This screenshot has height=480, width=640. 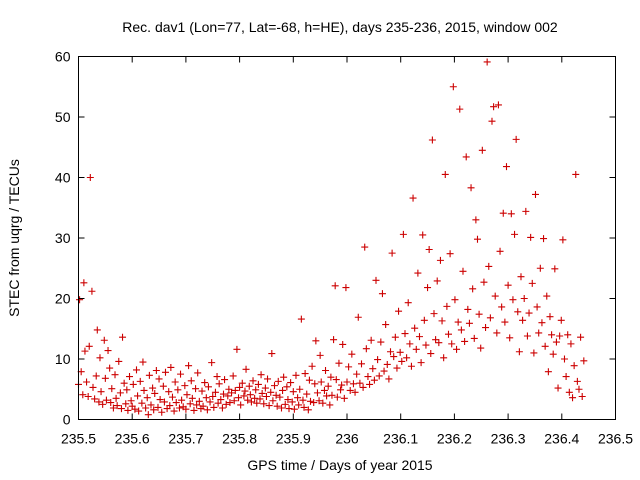 I want to click on x-axis-label: GPS time / Days of year 2015, so click(x=339, y=465).